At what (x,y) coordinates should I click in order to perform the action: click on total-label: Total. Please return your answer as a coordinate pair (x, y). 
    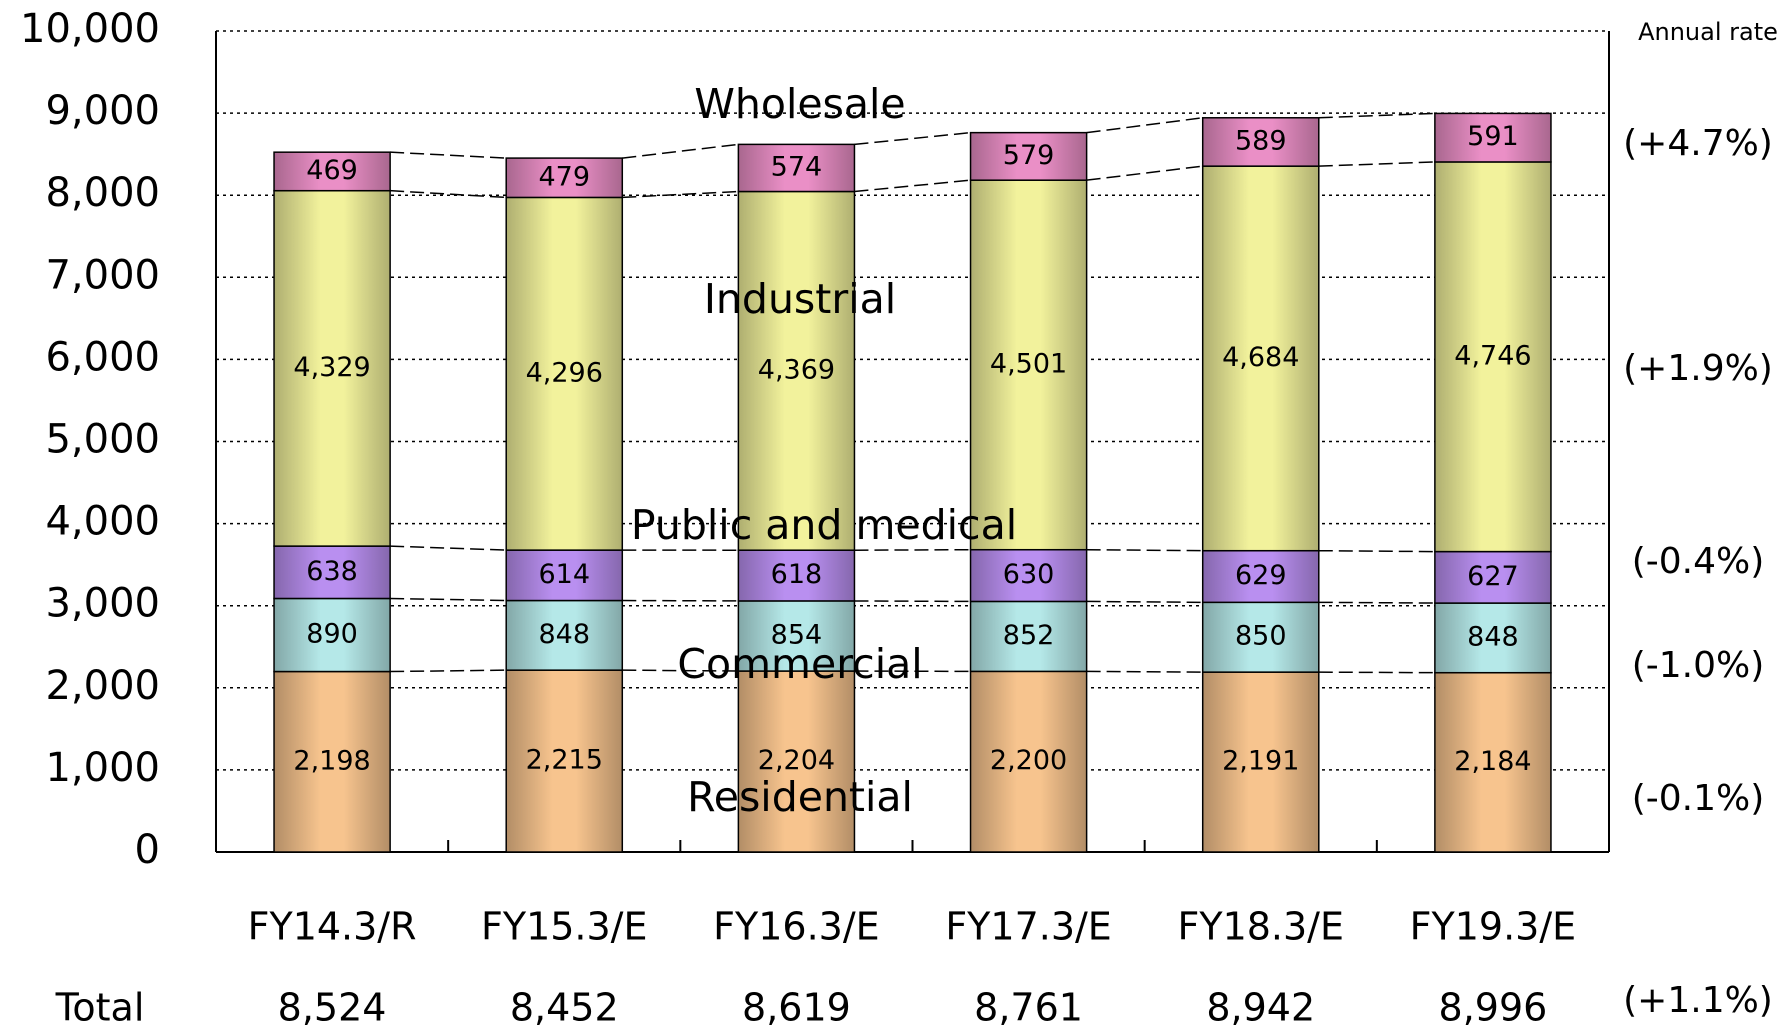
    Looking at the image, I should click on (100, 1007).